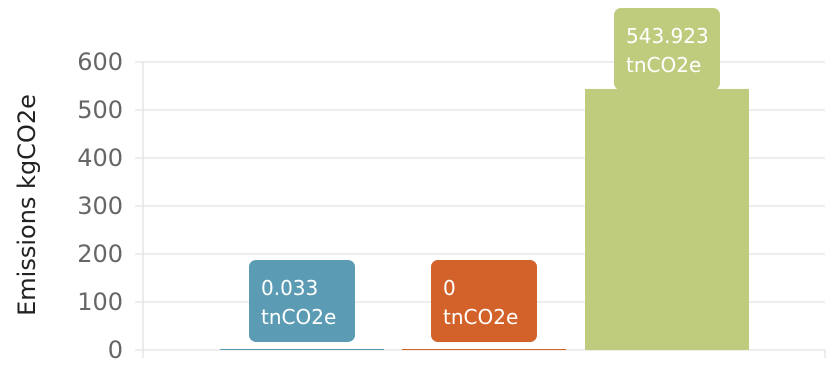 This screenshot has width=835, height=365. I want to click on data-label-value: 543.923, so click(667, 36).